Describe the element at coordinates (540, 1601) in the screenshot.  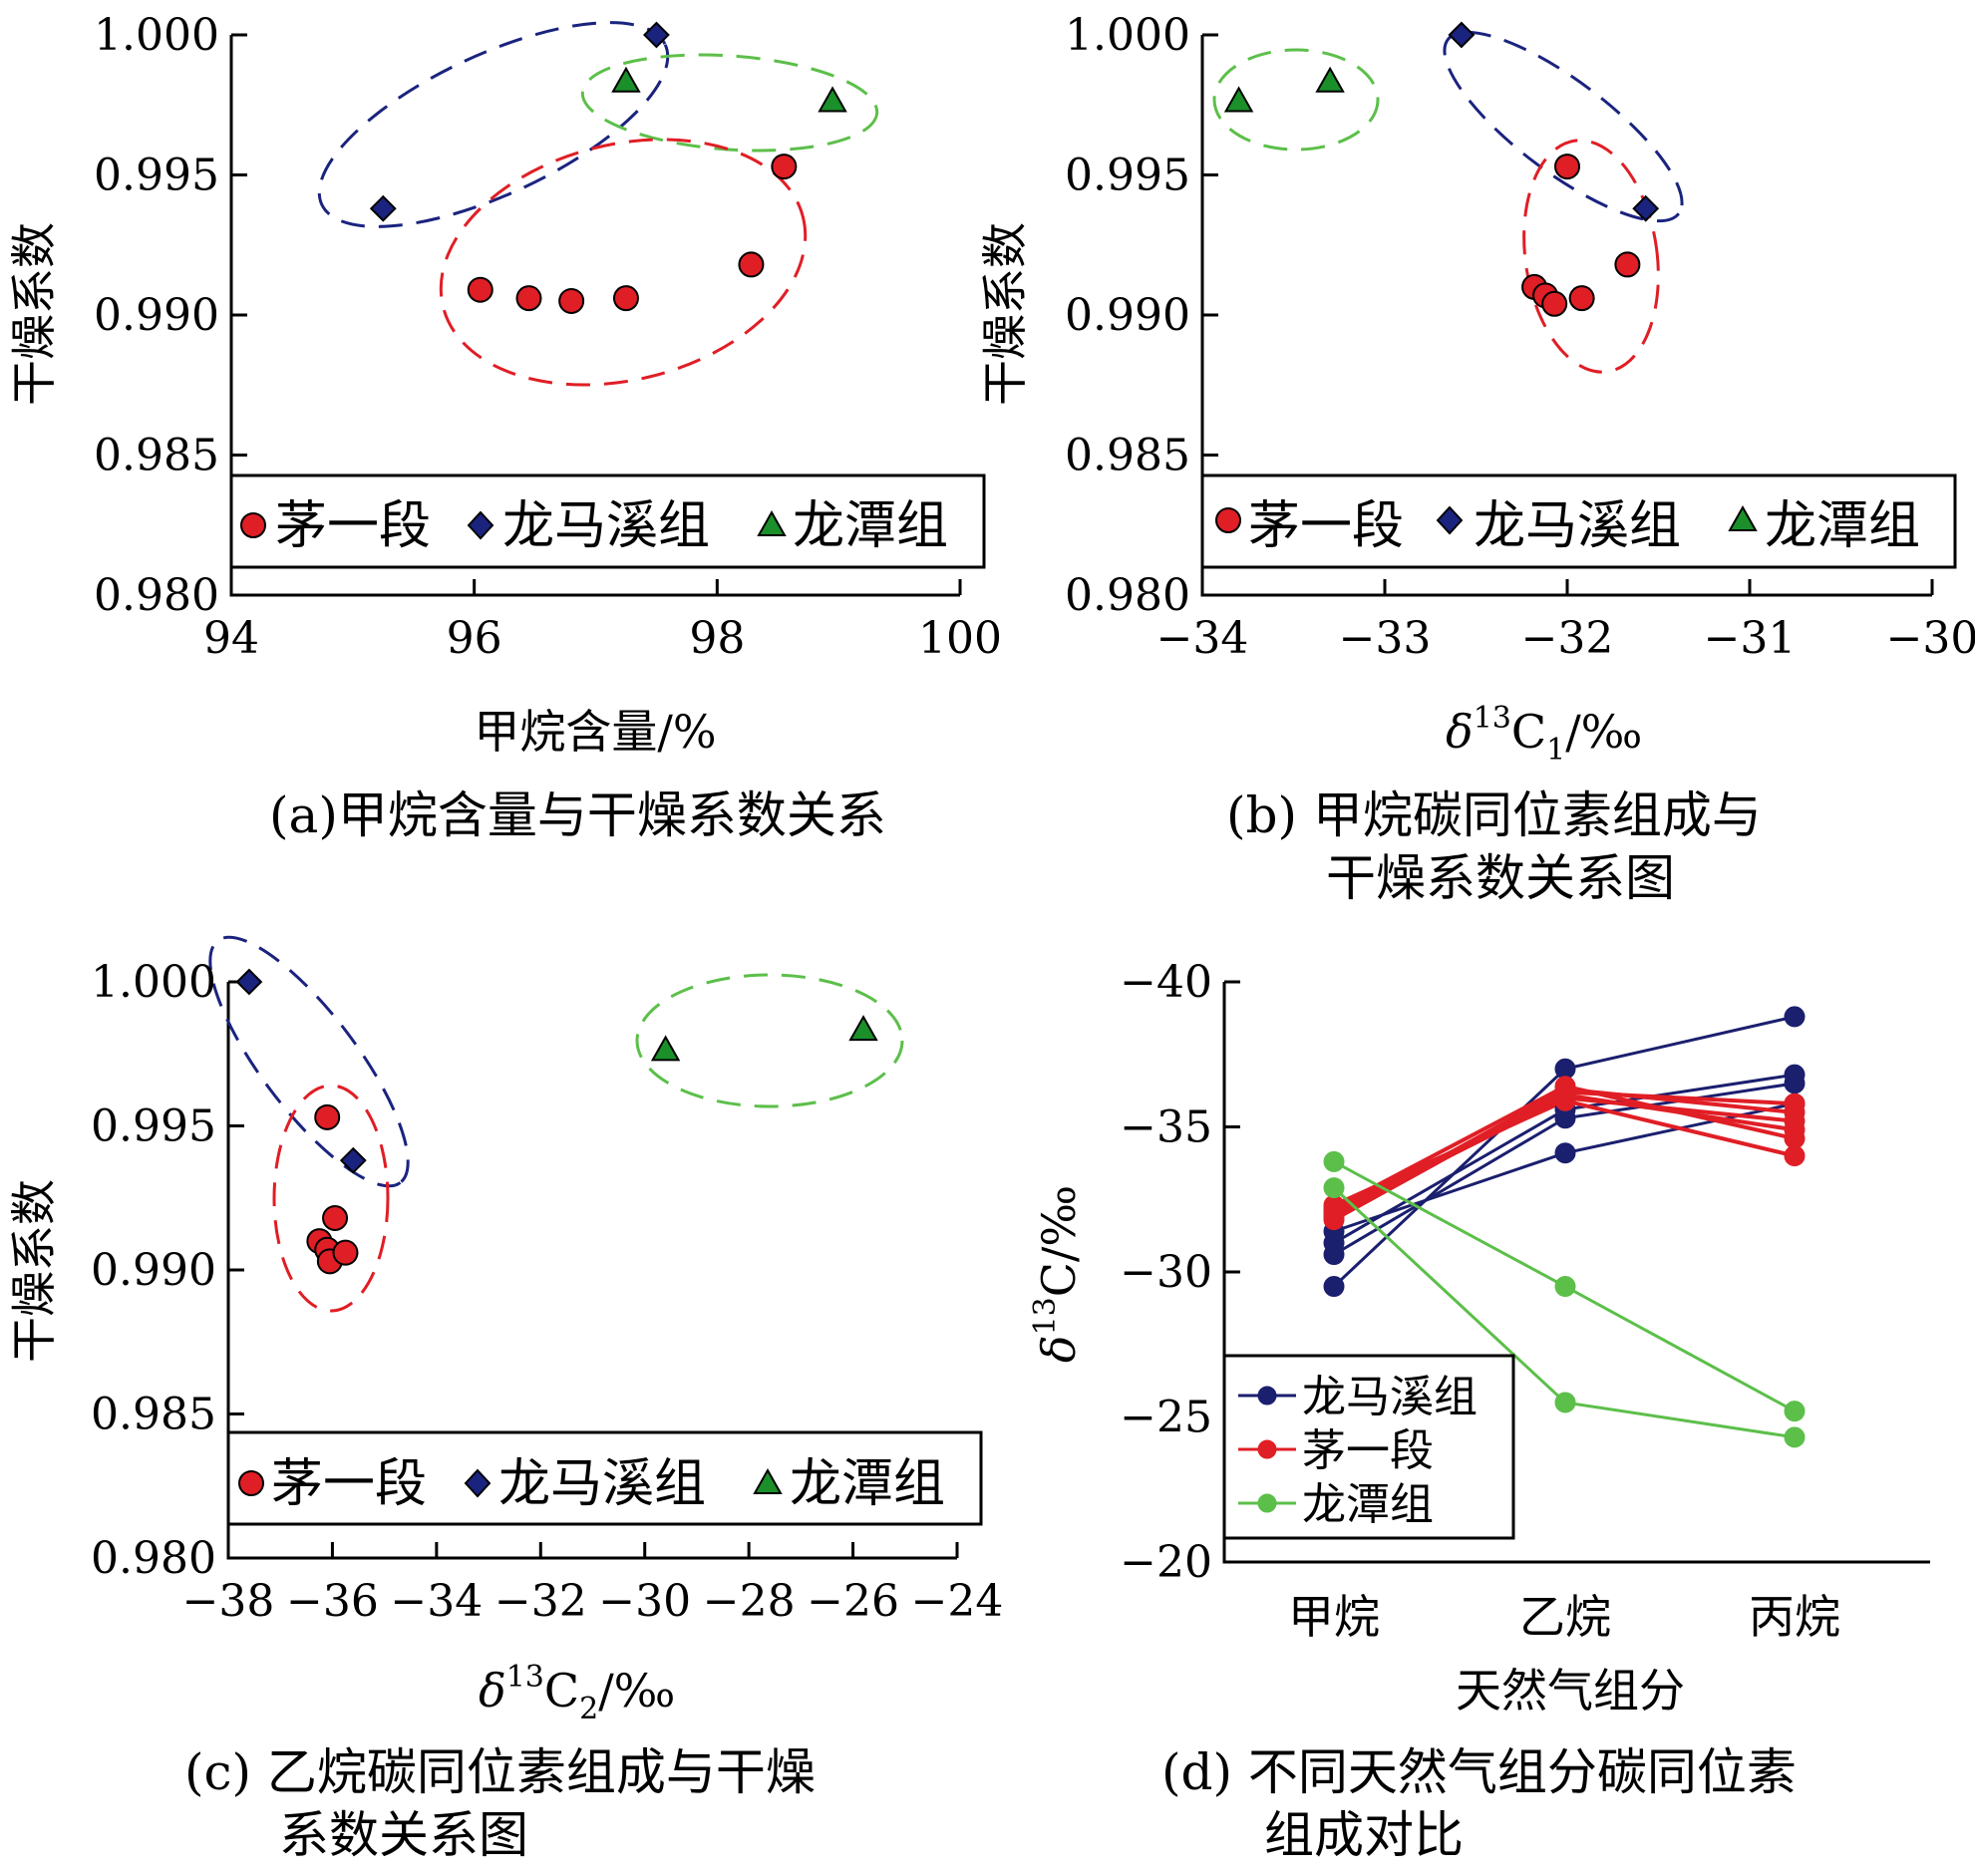
I see `panel-c-xtick-label: −32` at that location.